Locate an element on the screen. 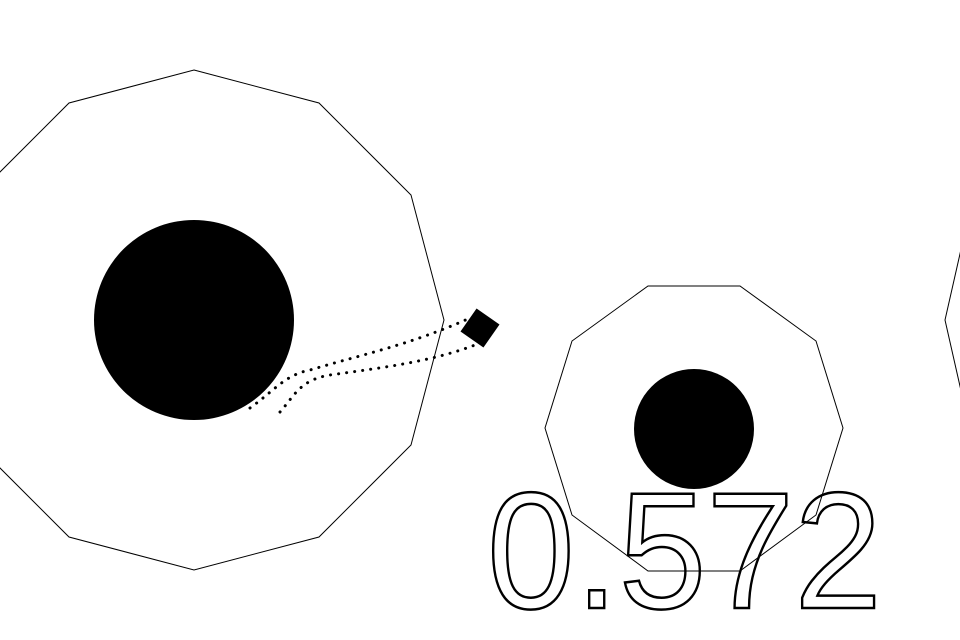 Image resolution: width=960 pixels, height=640 pixels. small-planet is located at coordinates (694, 429).